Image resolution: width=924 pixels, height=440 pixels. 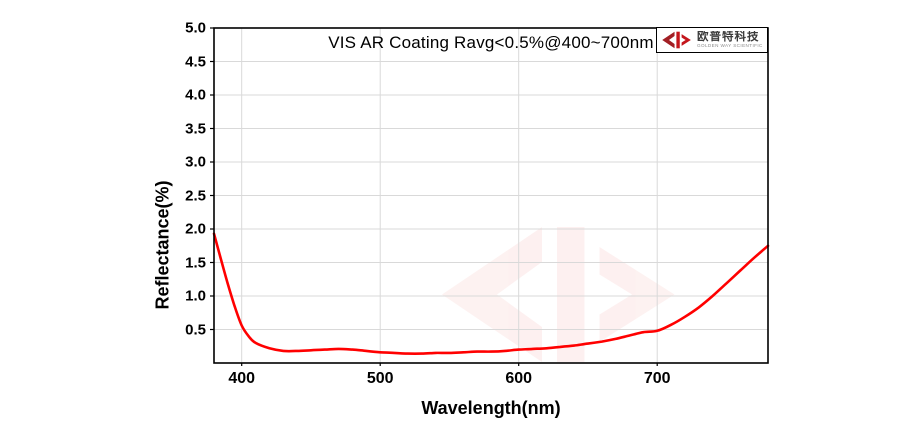 What do you see at coordinates (195, 195) in the screenshot?
I see `y-tick-label: 2.5` at bounding box center [195, 195].